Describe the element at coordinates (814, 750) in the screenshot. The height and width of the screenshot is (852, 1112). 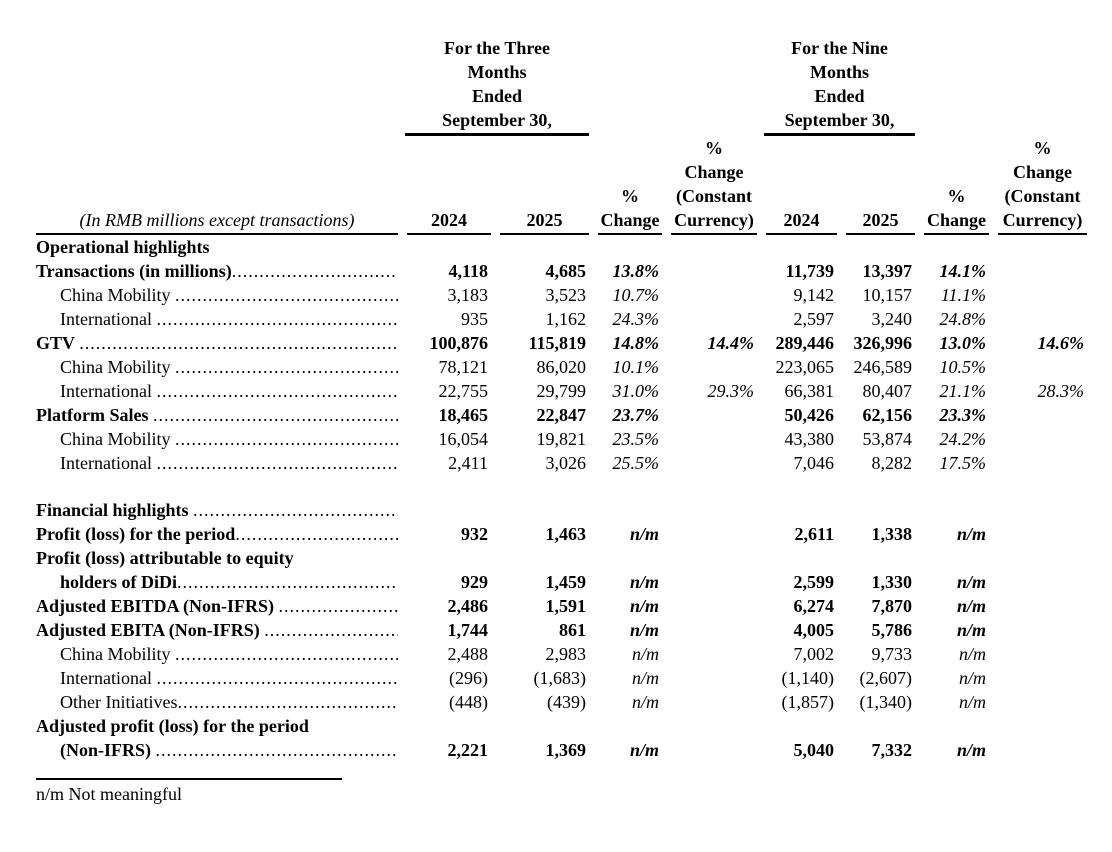
I see `cell-9m-2024: 5,040` at that location.